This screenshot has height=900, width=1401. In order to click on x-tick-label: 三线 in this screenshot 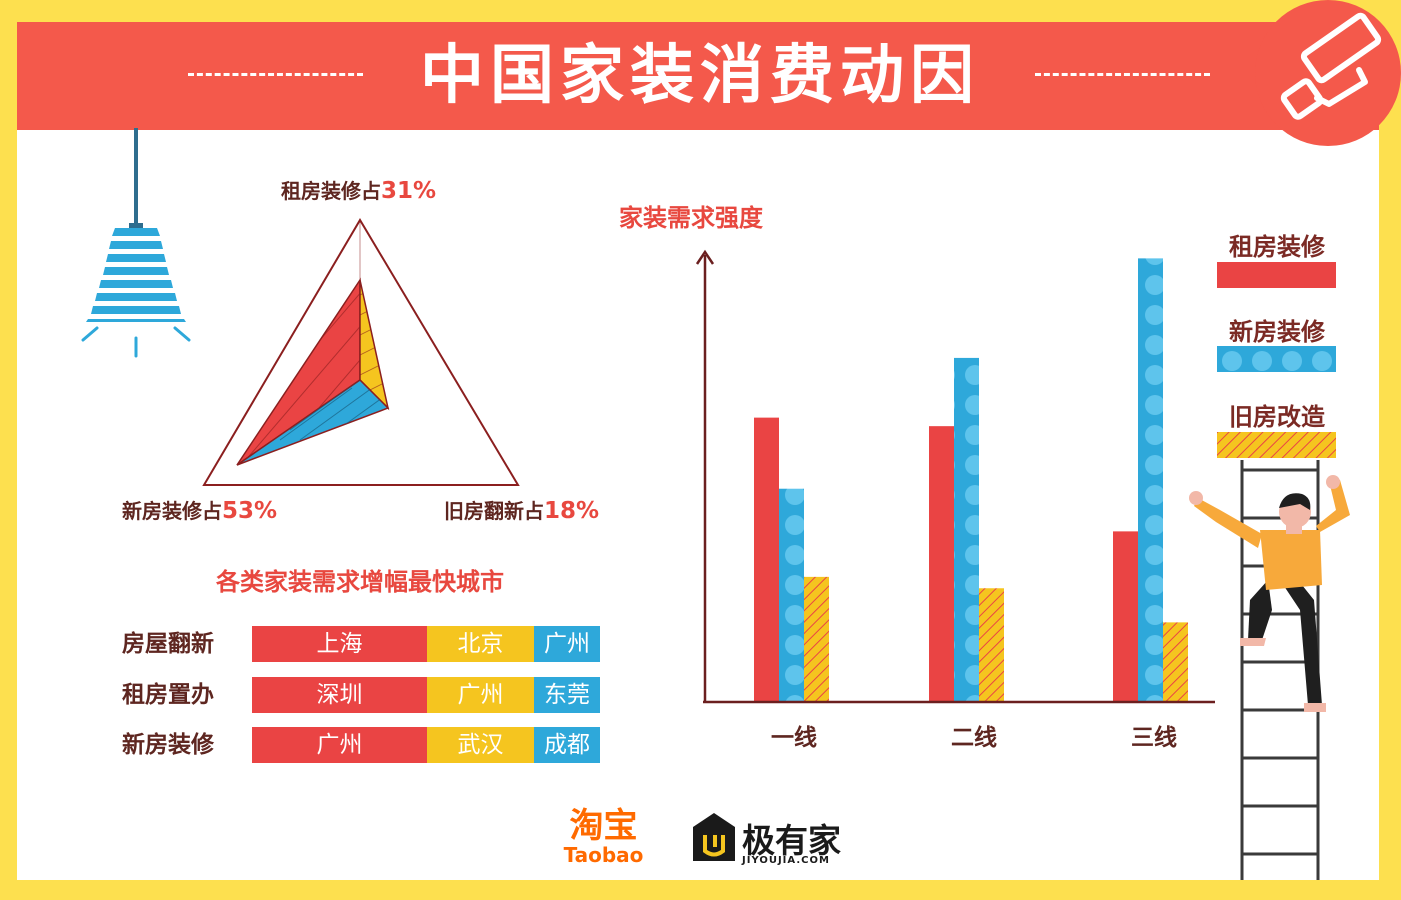, I will do `click(1154, 738)`.